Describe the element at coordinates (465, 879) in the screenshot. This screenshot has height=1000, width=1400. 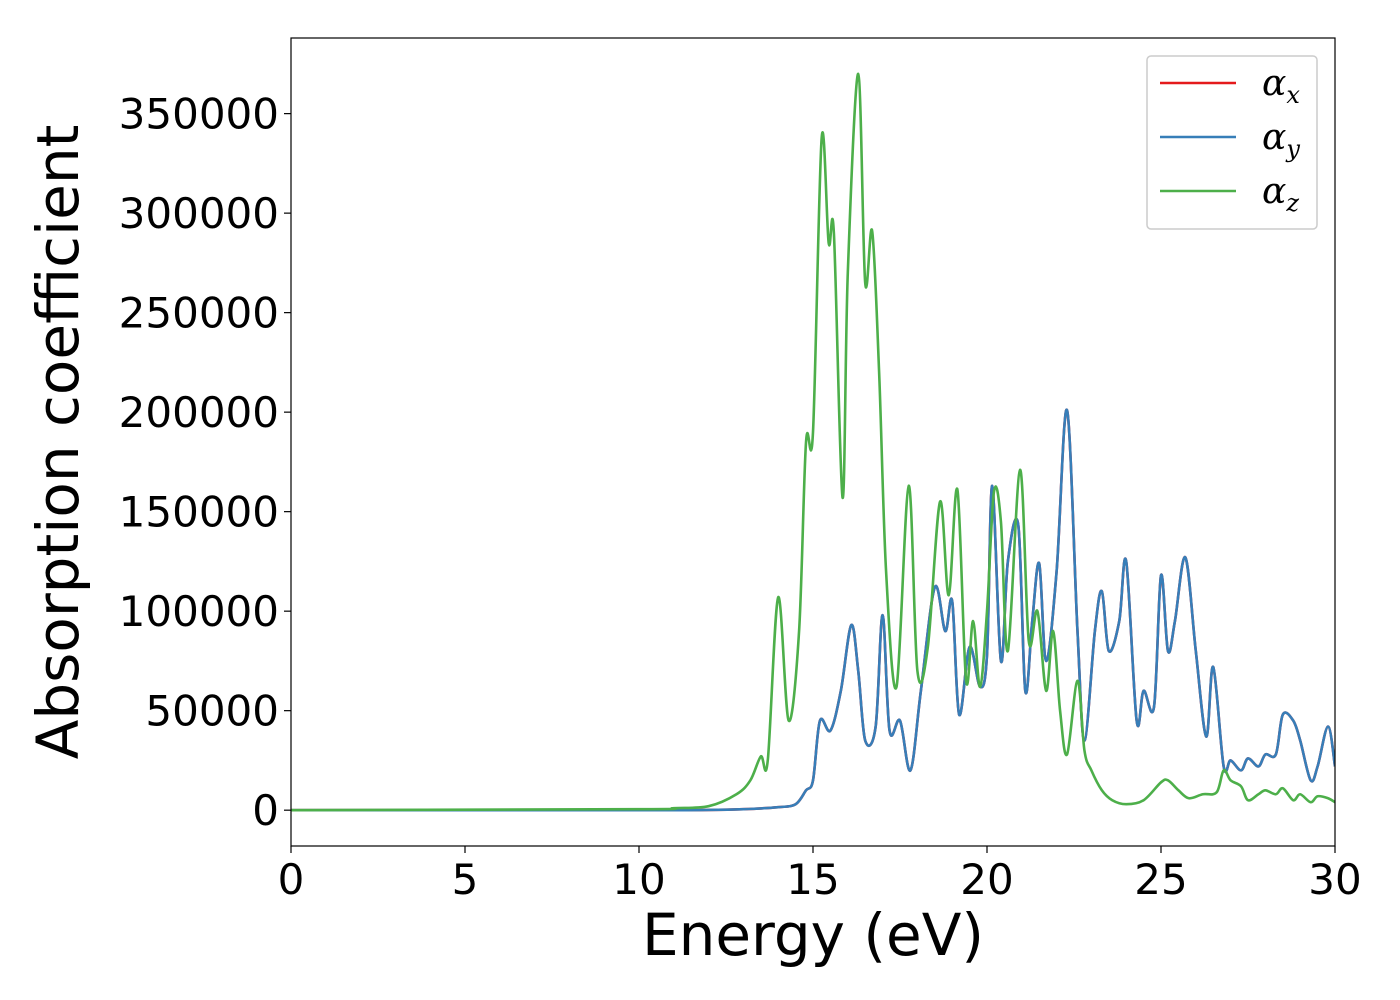
I see `x-tick-label: 5` at that location.